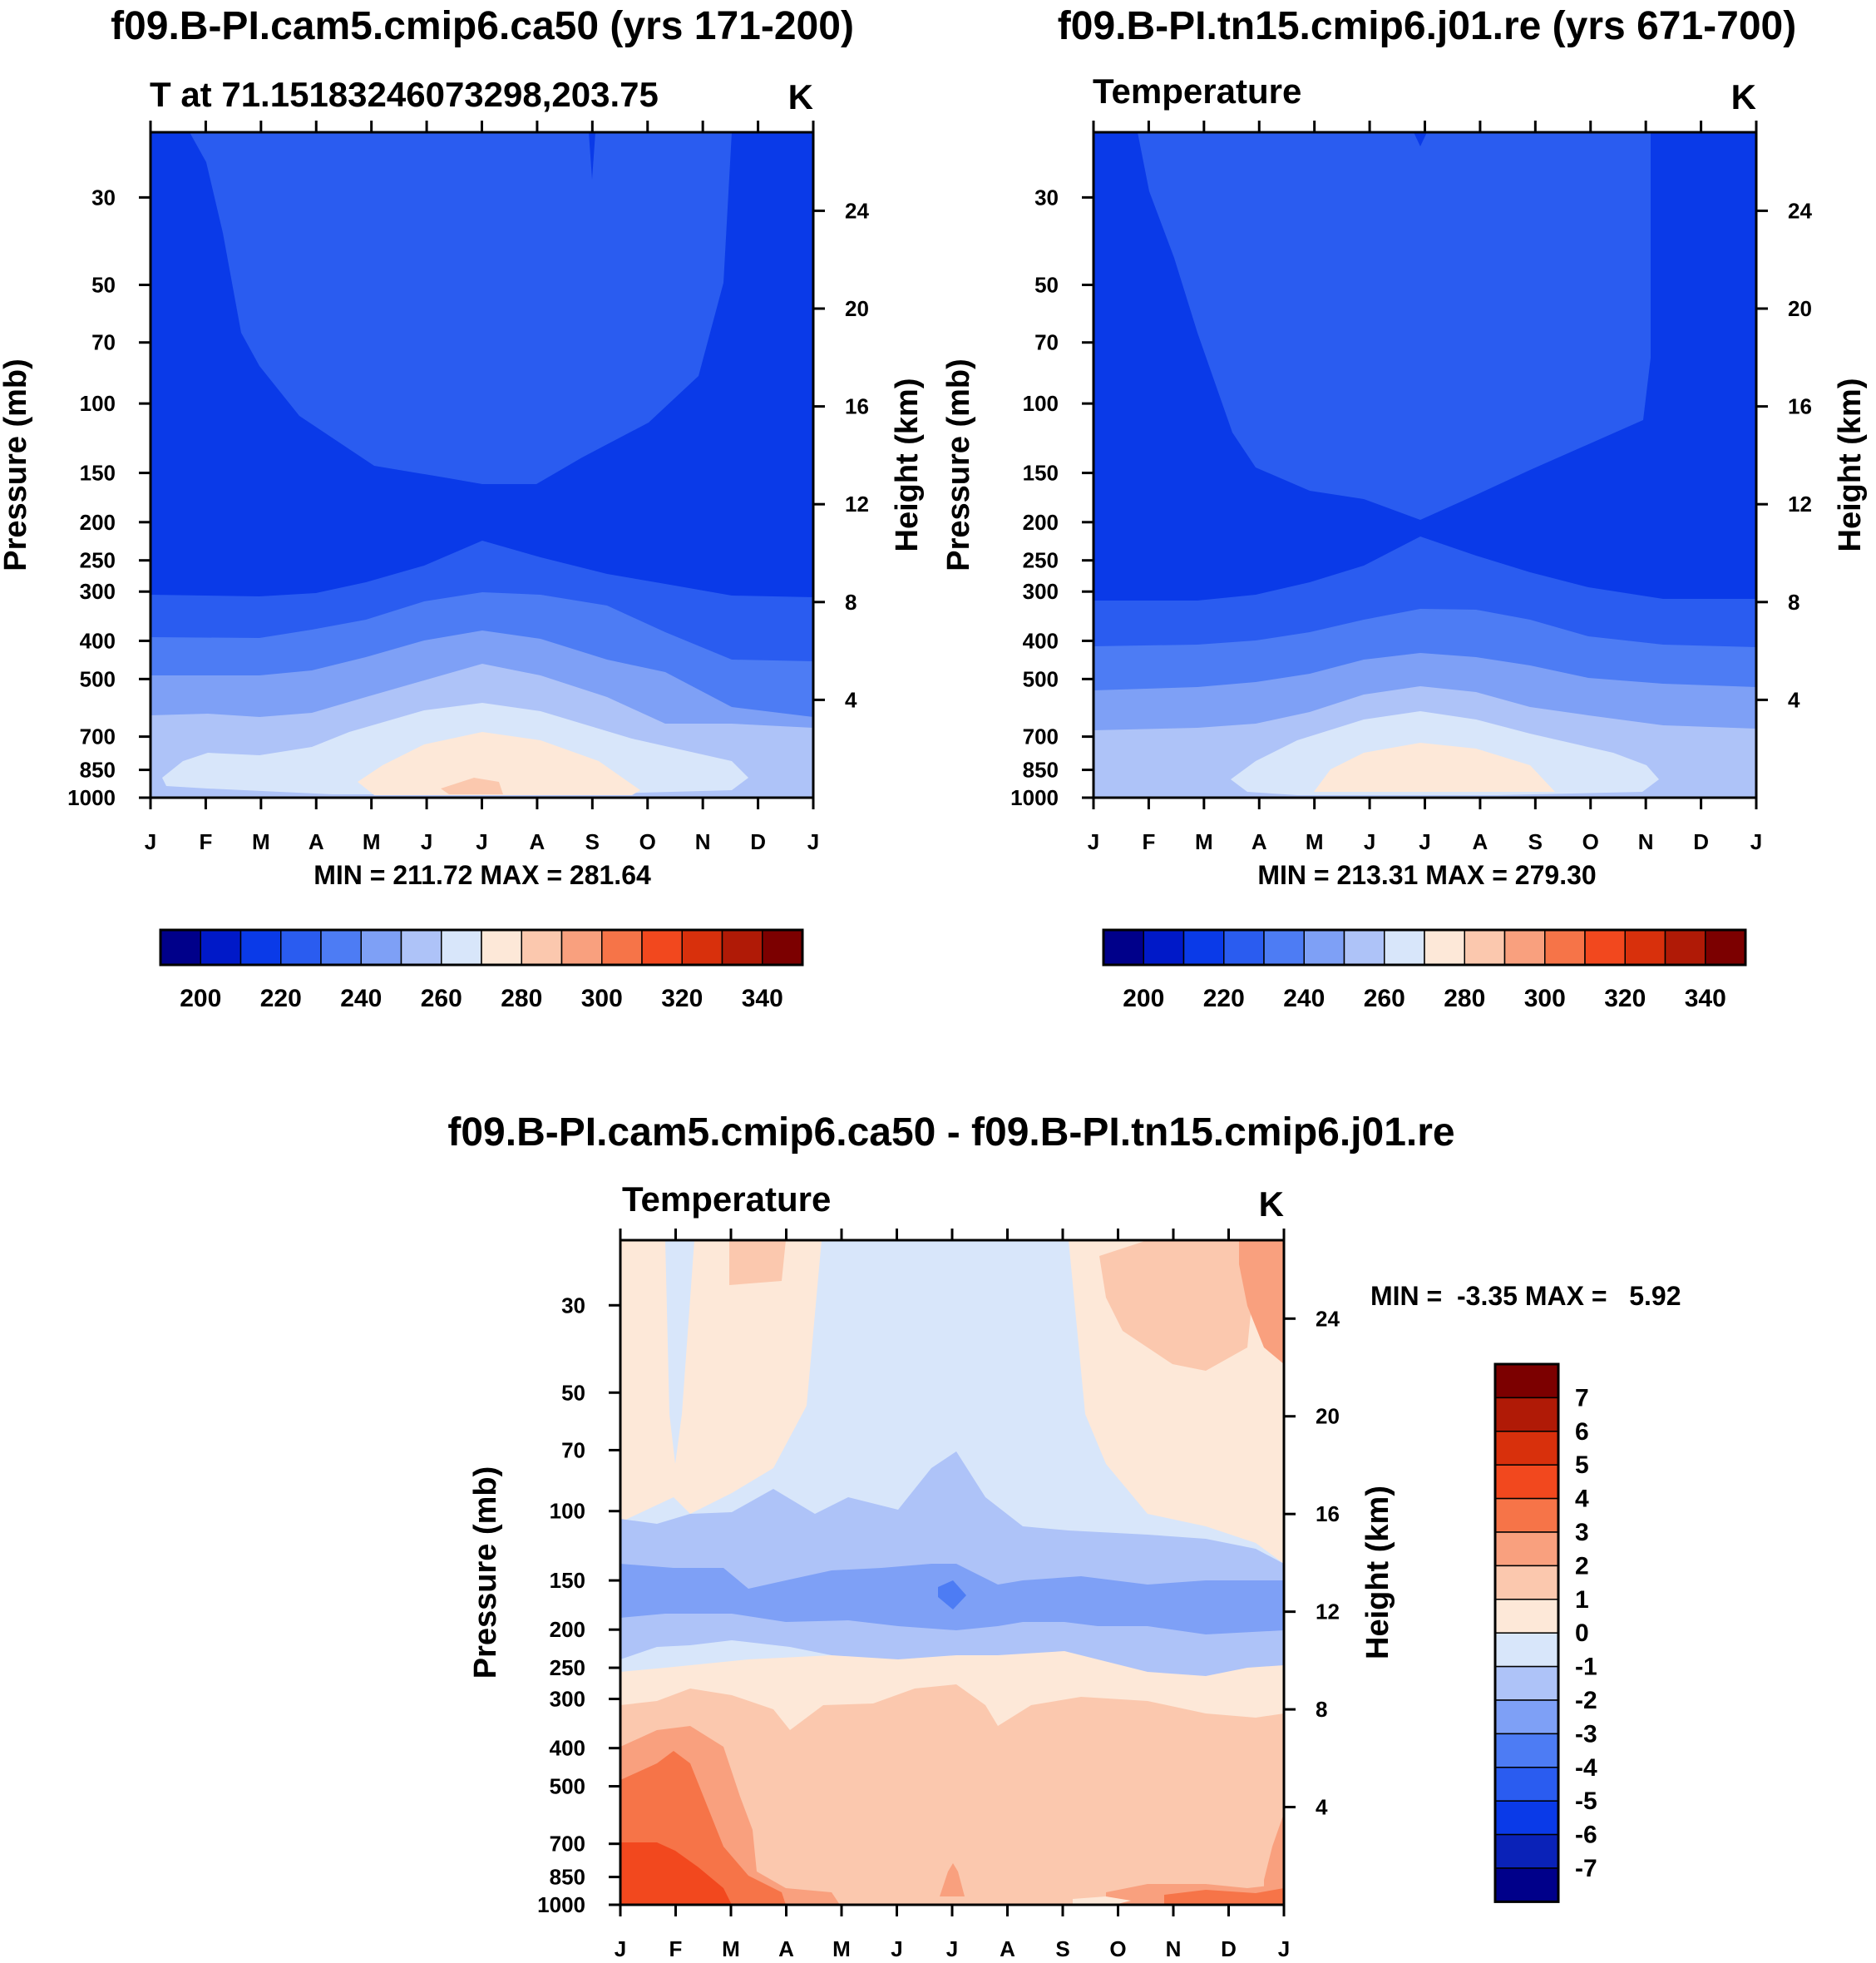 The height and width of the screenshot is (1963, 1876). I want to click on panel-1-contours, so click(482, 465).